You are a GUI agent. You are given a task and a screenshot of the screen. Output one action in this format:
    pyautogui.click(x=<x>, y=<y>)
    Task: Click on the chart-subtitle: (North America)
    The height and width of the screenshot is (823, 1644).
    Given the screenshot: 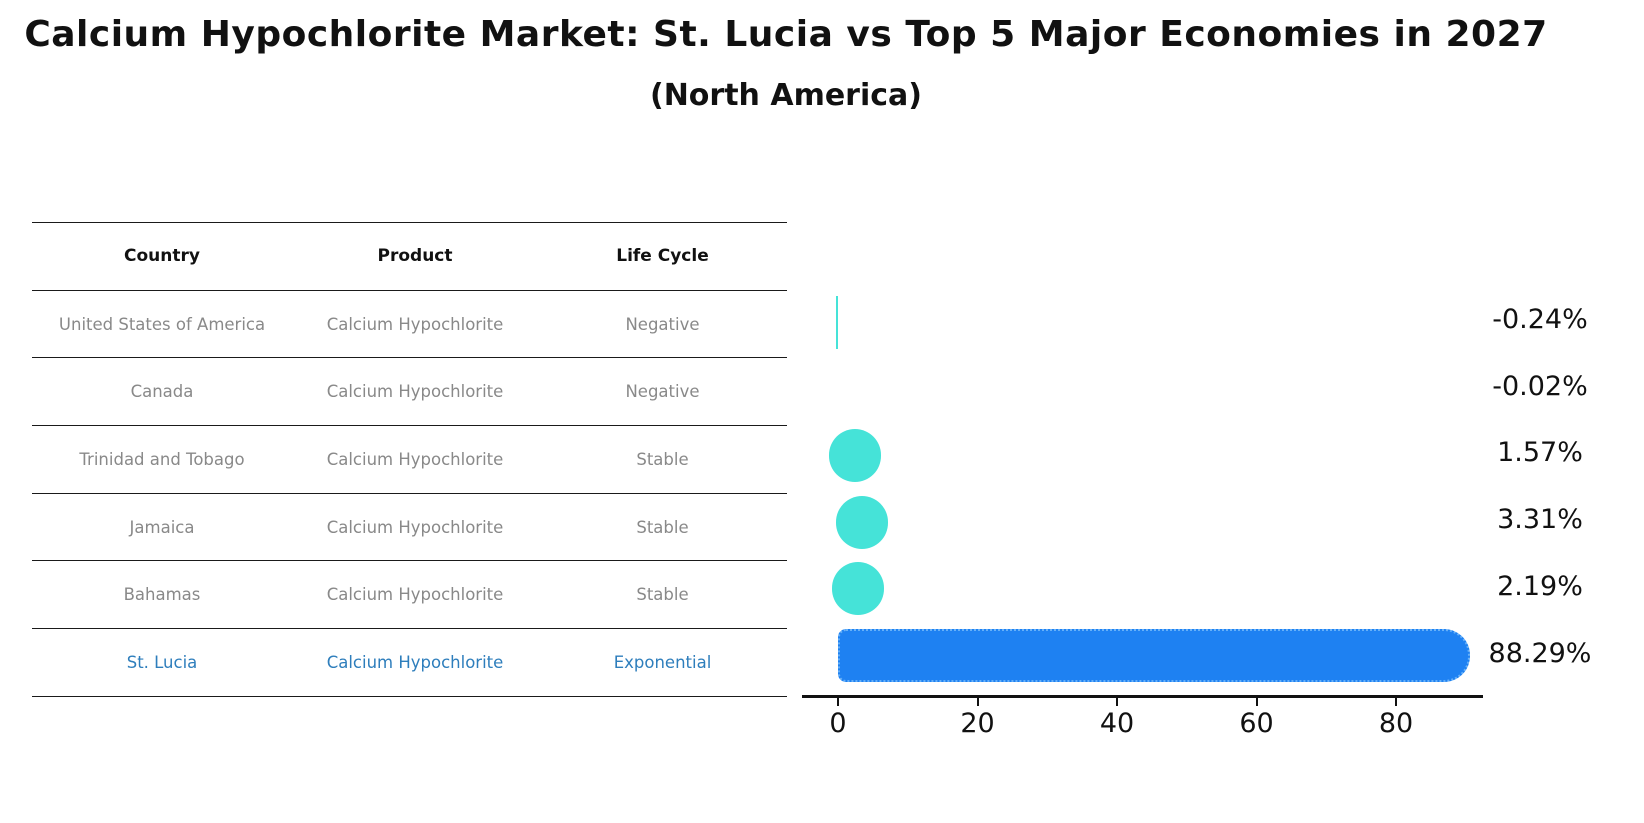 What is the action you would take?
    pyautogui.click(x=785, y=95)
    